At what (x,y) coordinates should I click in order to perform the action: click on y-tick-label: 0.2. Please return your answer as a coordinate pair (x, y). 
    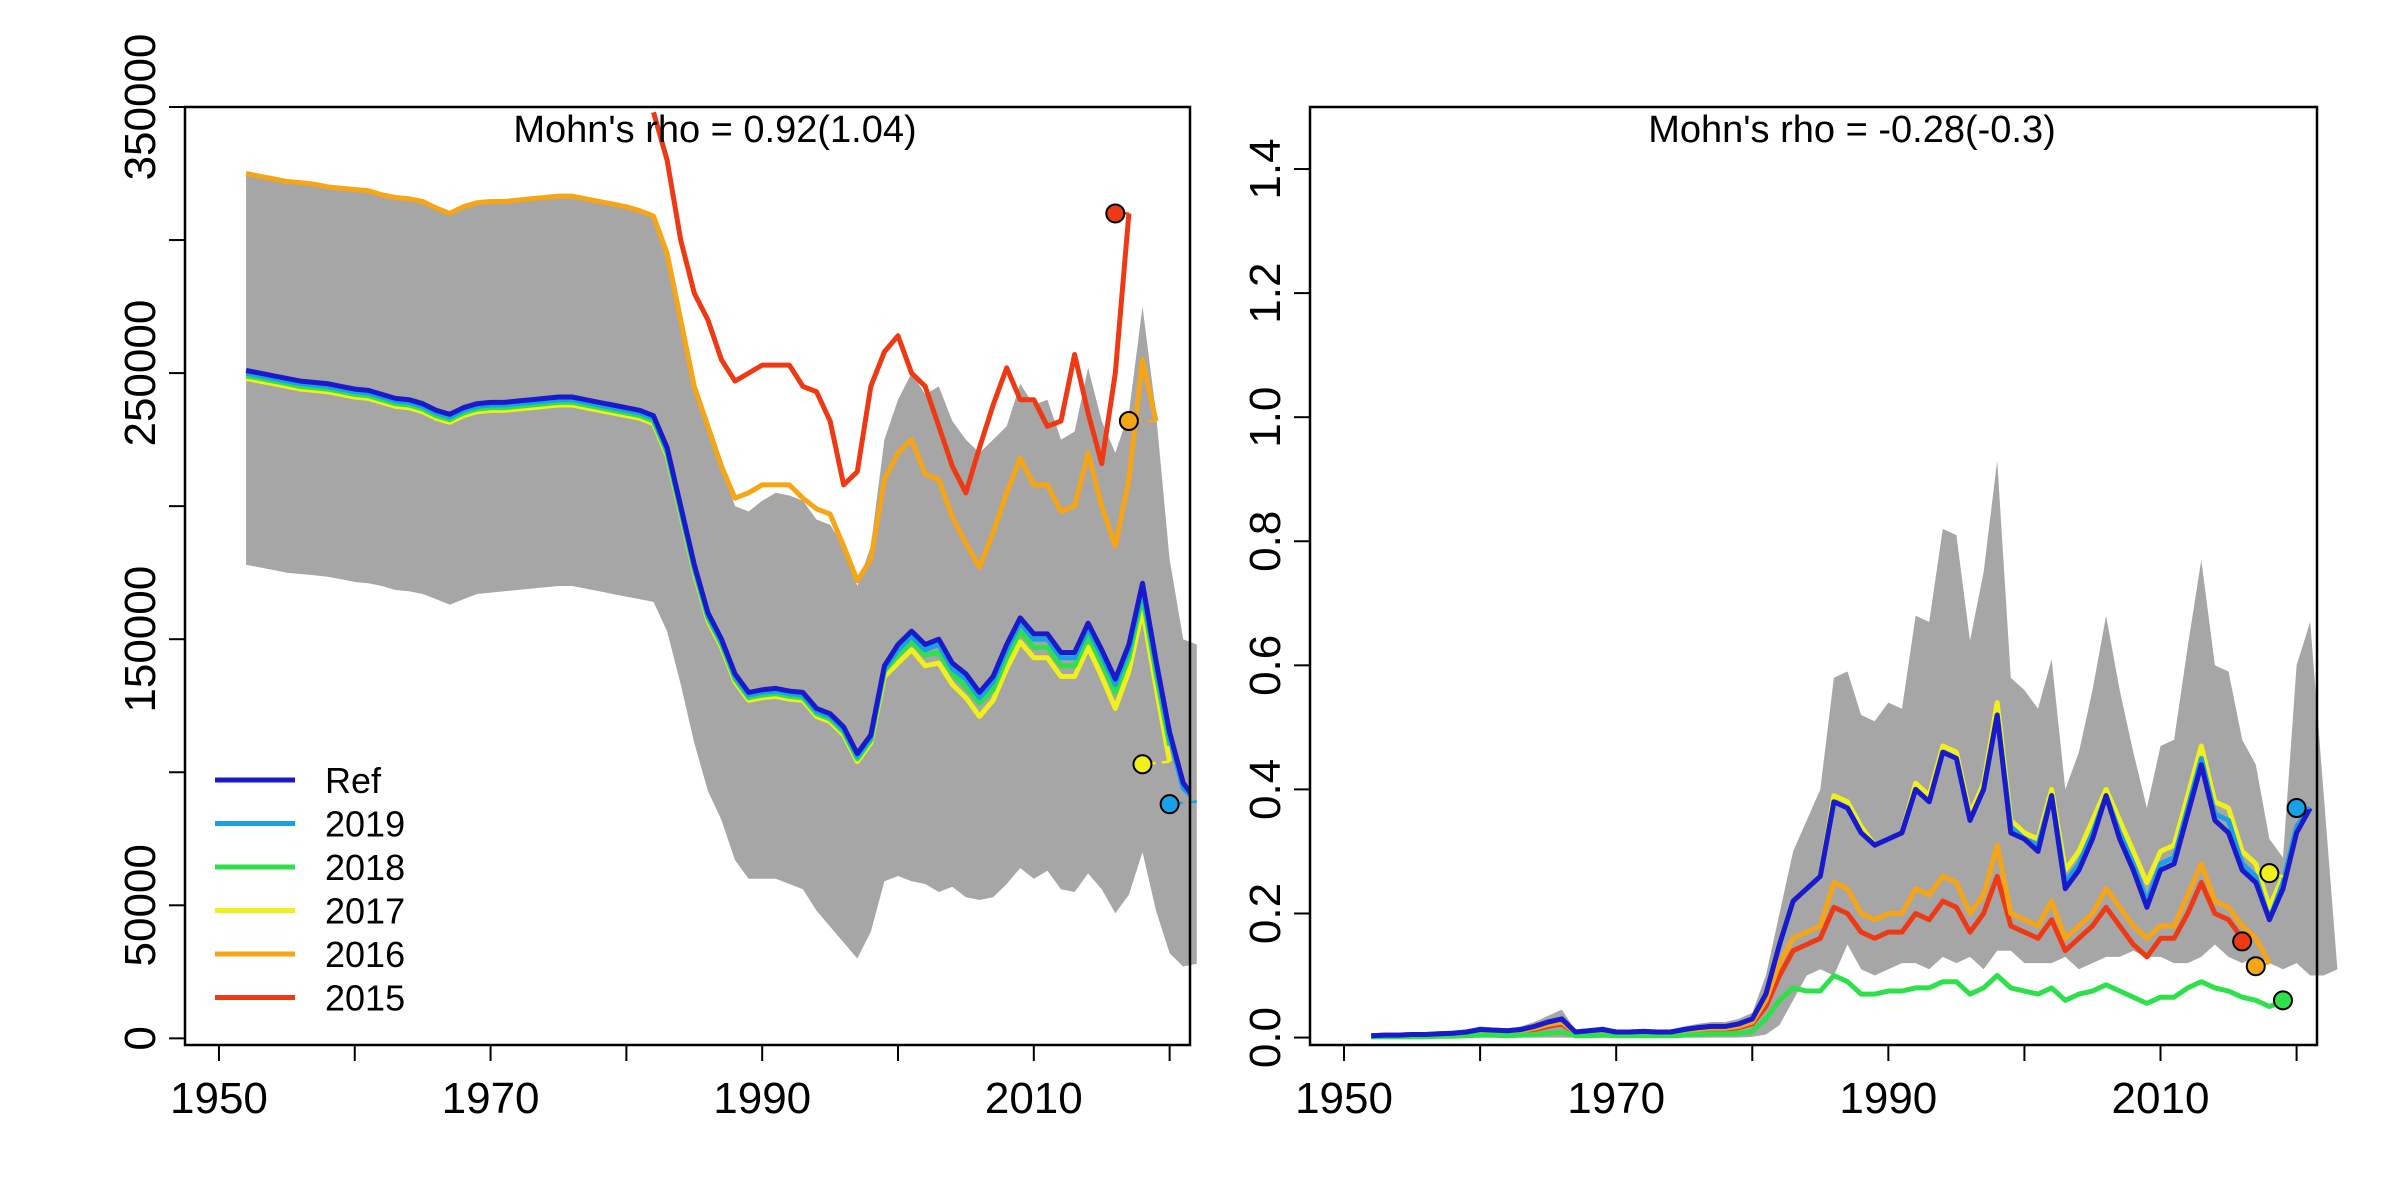
    Looking at the image, I should click on (1265, 913).